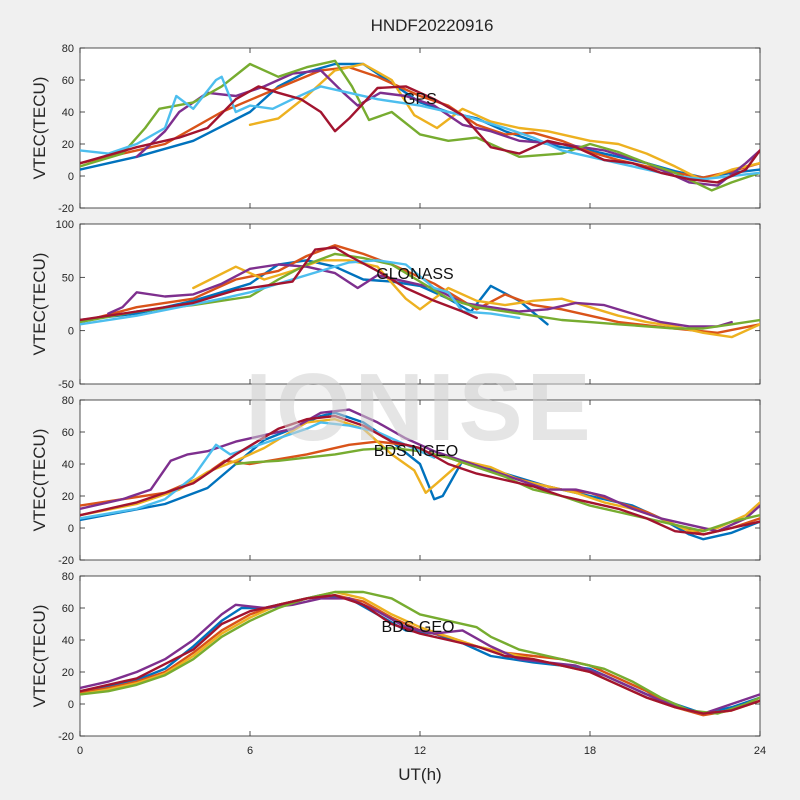 This screenshot has height=800, width=800. I want to click on x-tick-label: 12, so click(420, 751).